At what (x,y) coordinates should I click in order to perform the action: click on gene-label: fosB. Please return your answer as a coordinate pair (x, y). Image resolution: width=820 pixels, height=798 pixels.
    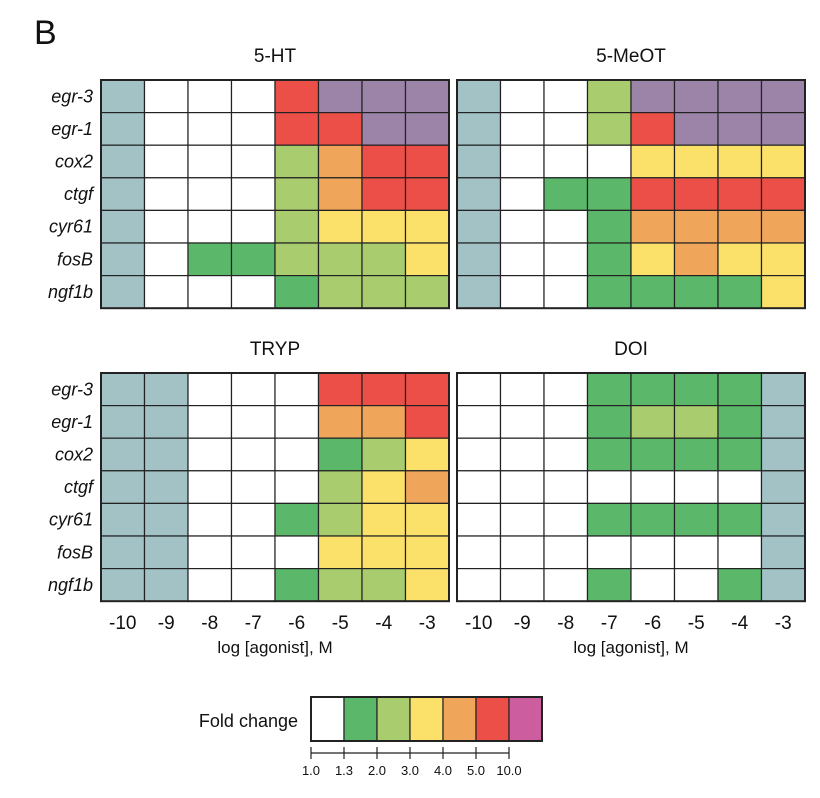
    Looking at the image, I should click on (75, 259).